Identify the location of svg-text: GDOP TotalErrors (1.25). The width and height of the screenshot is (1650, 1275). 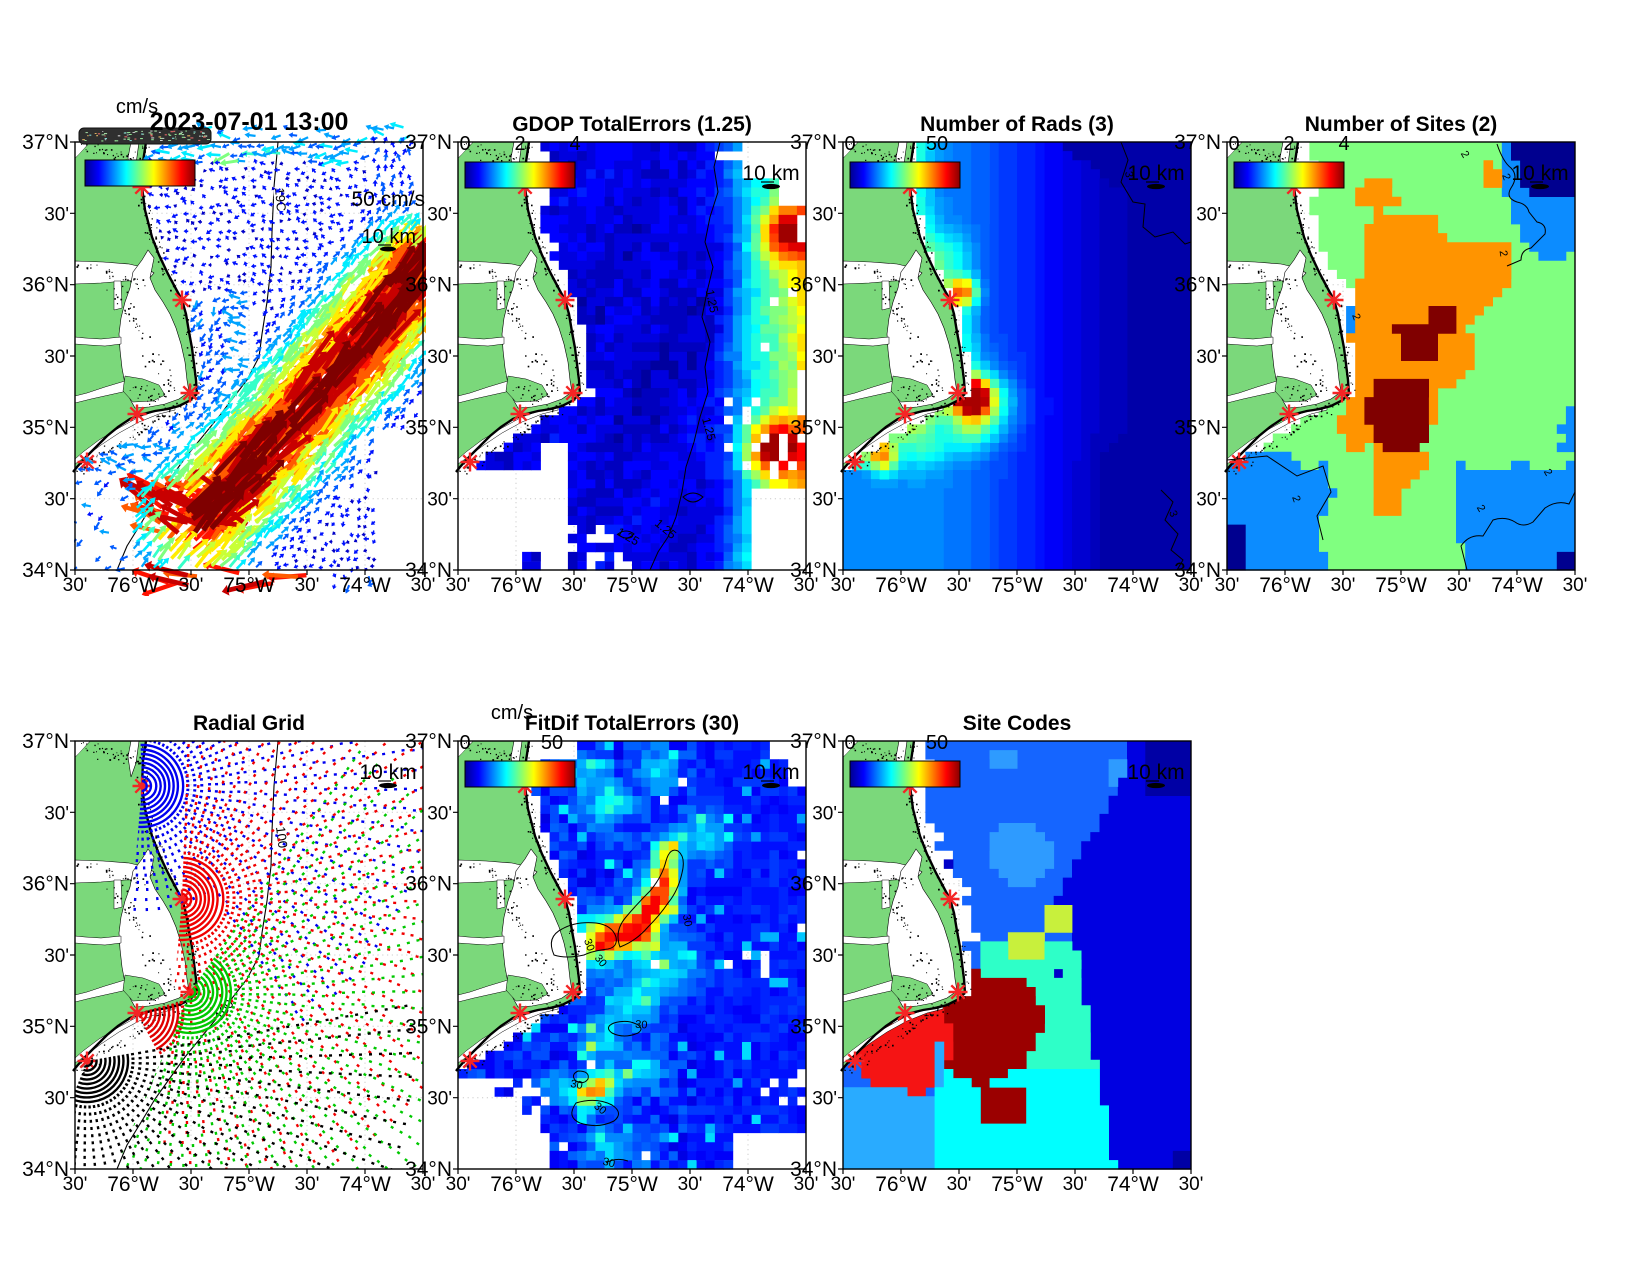
(632, 124).